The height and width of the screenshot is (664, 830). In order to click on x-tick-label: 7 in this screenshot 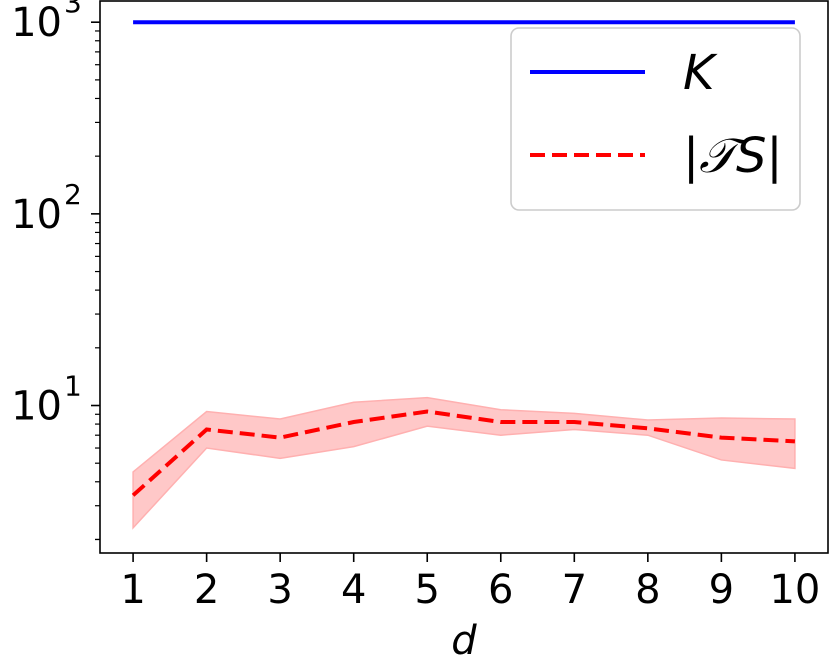, I will do `click(574, 590)`.